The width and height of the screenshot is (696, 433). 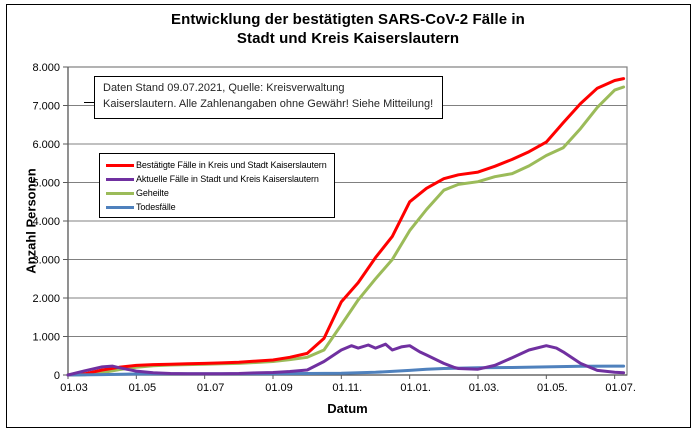 What do you see at coordinates (57, 376) in the screenshot?
I see `y-tick-label: 0` at bounding box center [57, 376].